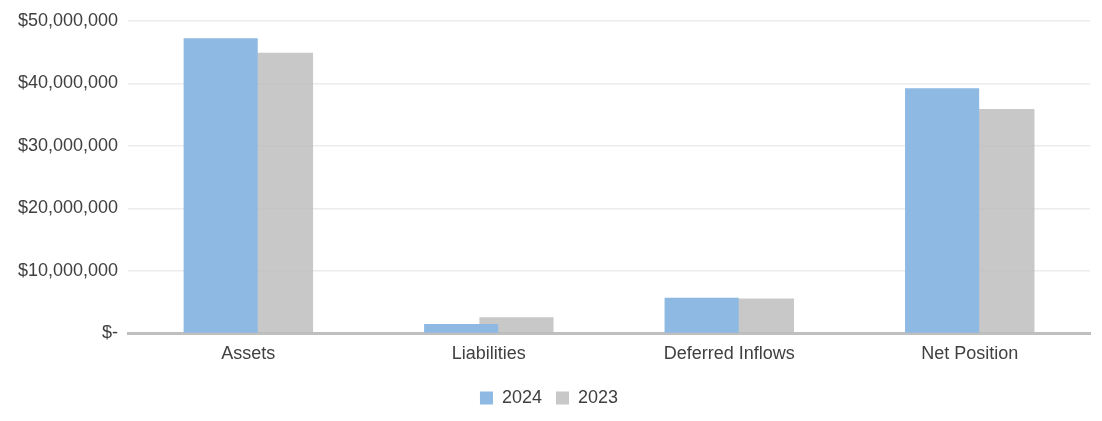 The height and width of the screenshot is (421, 1102). I want to click on x-tick-label: Liabilities, so click(488, 353).